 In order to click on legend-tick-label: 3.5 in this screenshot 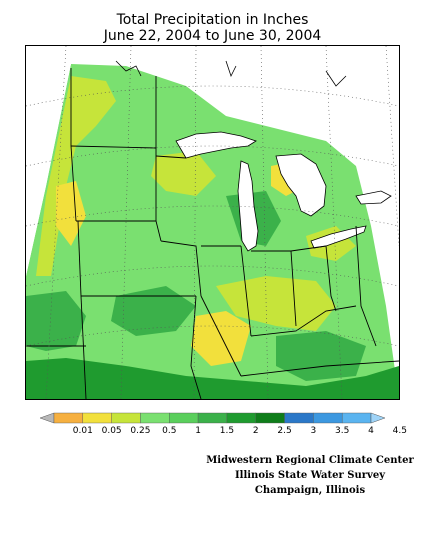, I will do `click(342, 431)`.